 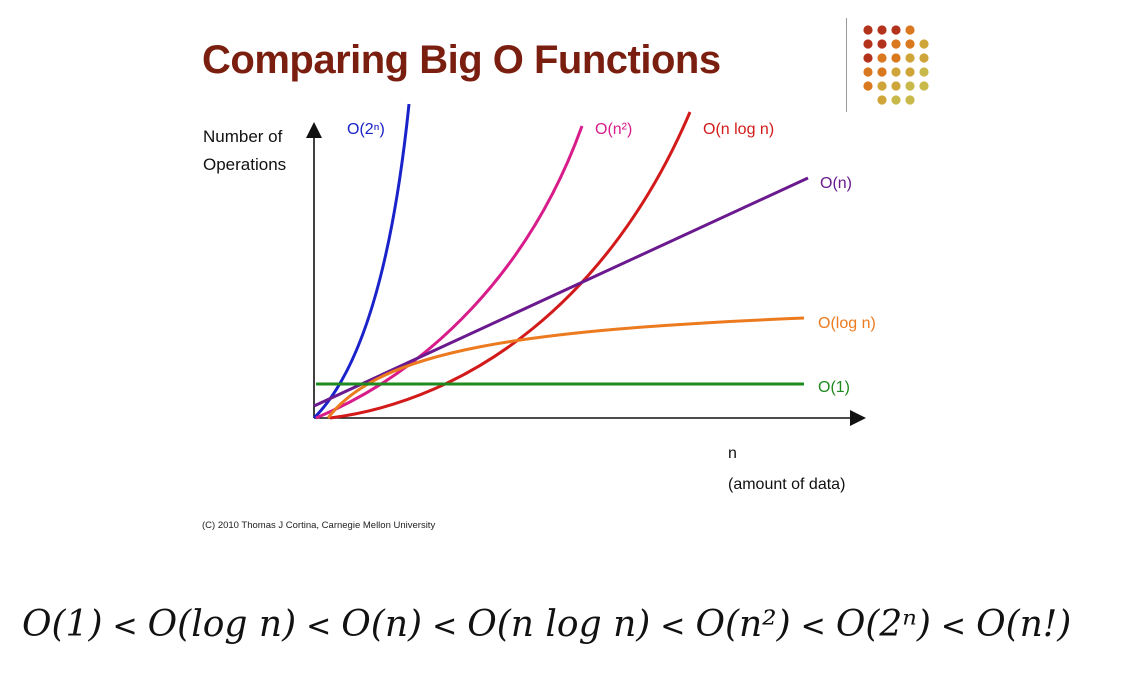 I want to click on y-axis-label-line1: Number of, so click(x=243, y=136).